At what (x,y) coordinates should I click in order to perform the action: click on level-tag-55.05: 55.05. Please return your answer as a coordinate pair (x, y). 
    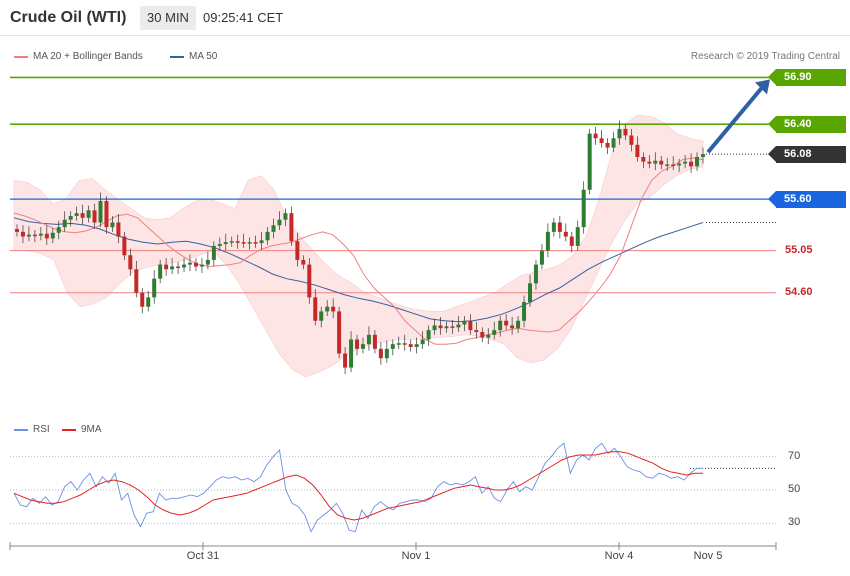
    Looking at the image, I should click on (799, 249).